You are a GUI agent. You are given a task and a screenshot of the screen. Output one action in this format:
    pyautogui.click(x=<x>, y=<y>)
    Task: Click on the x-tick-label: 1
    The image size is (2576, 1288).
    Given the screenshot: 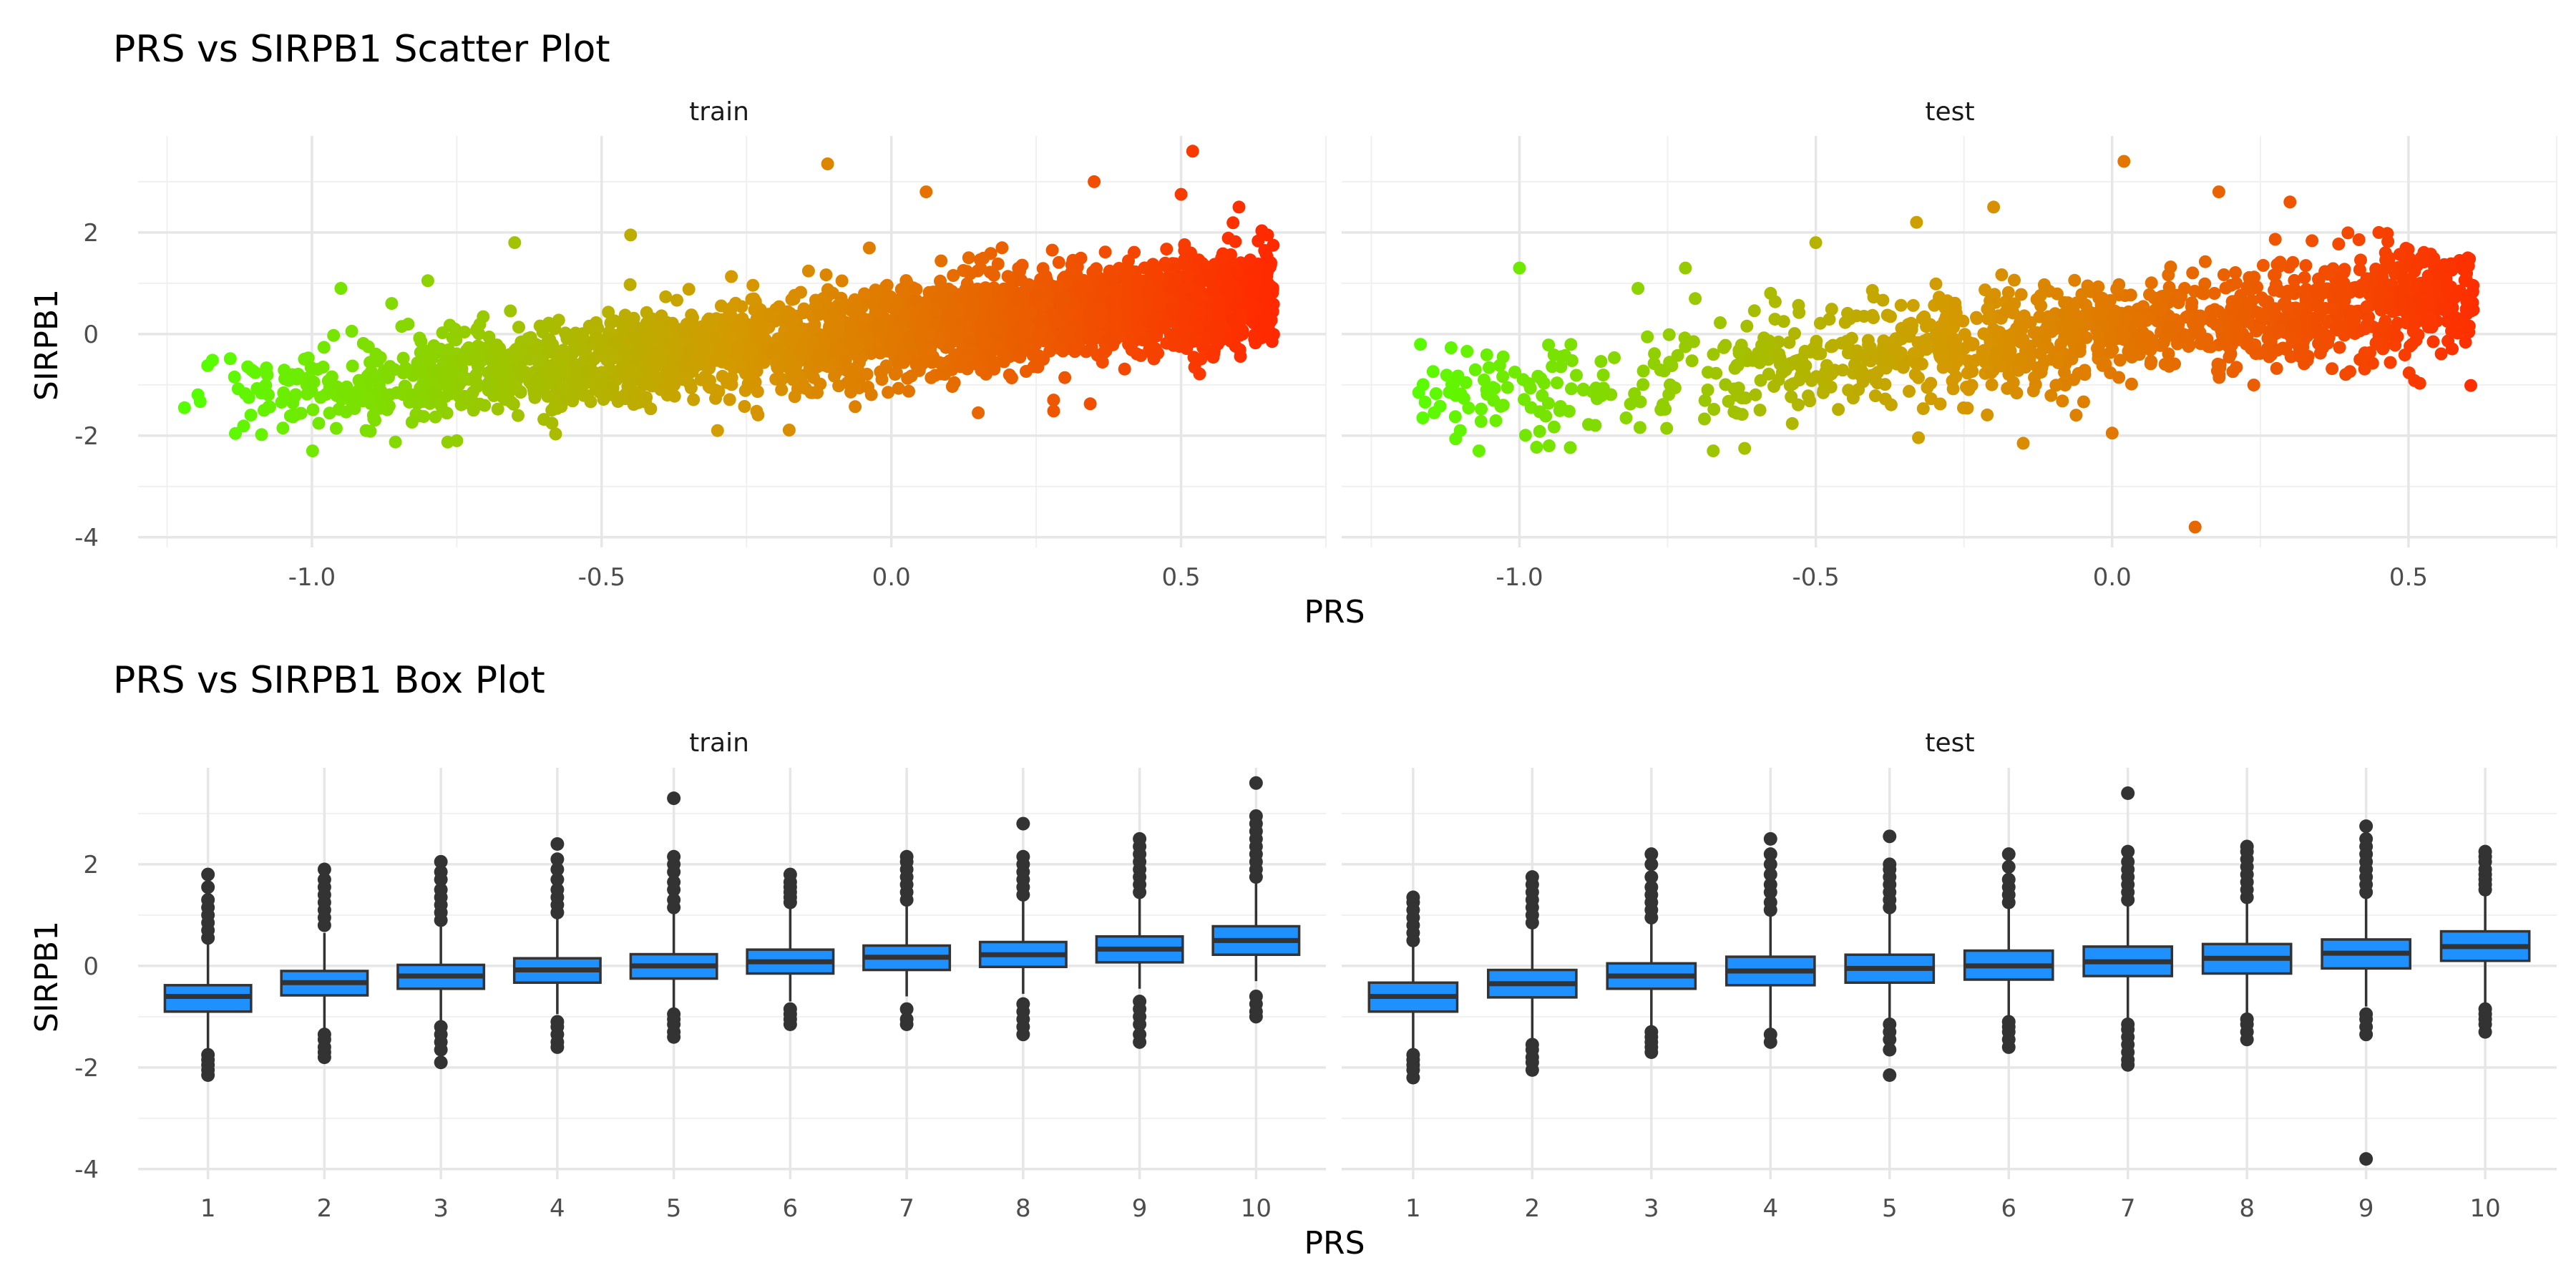 What is the action you would take?
    pyautogui.click(x=208, y=1208)
    